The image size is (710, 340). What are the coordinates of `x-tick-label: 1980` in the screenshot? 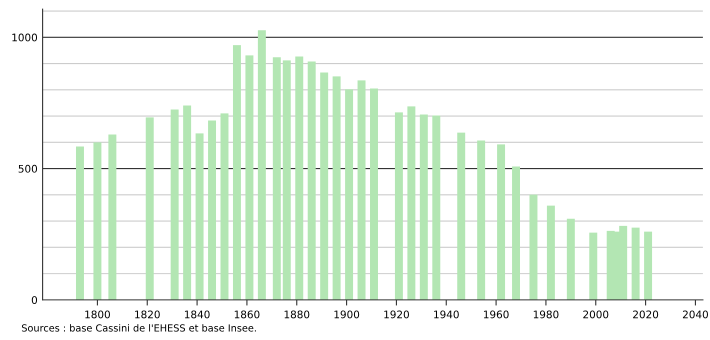 It's located at (546, 314).